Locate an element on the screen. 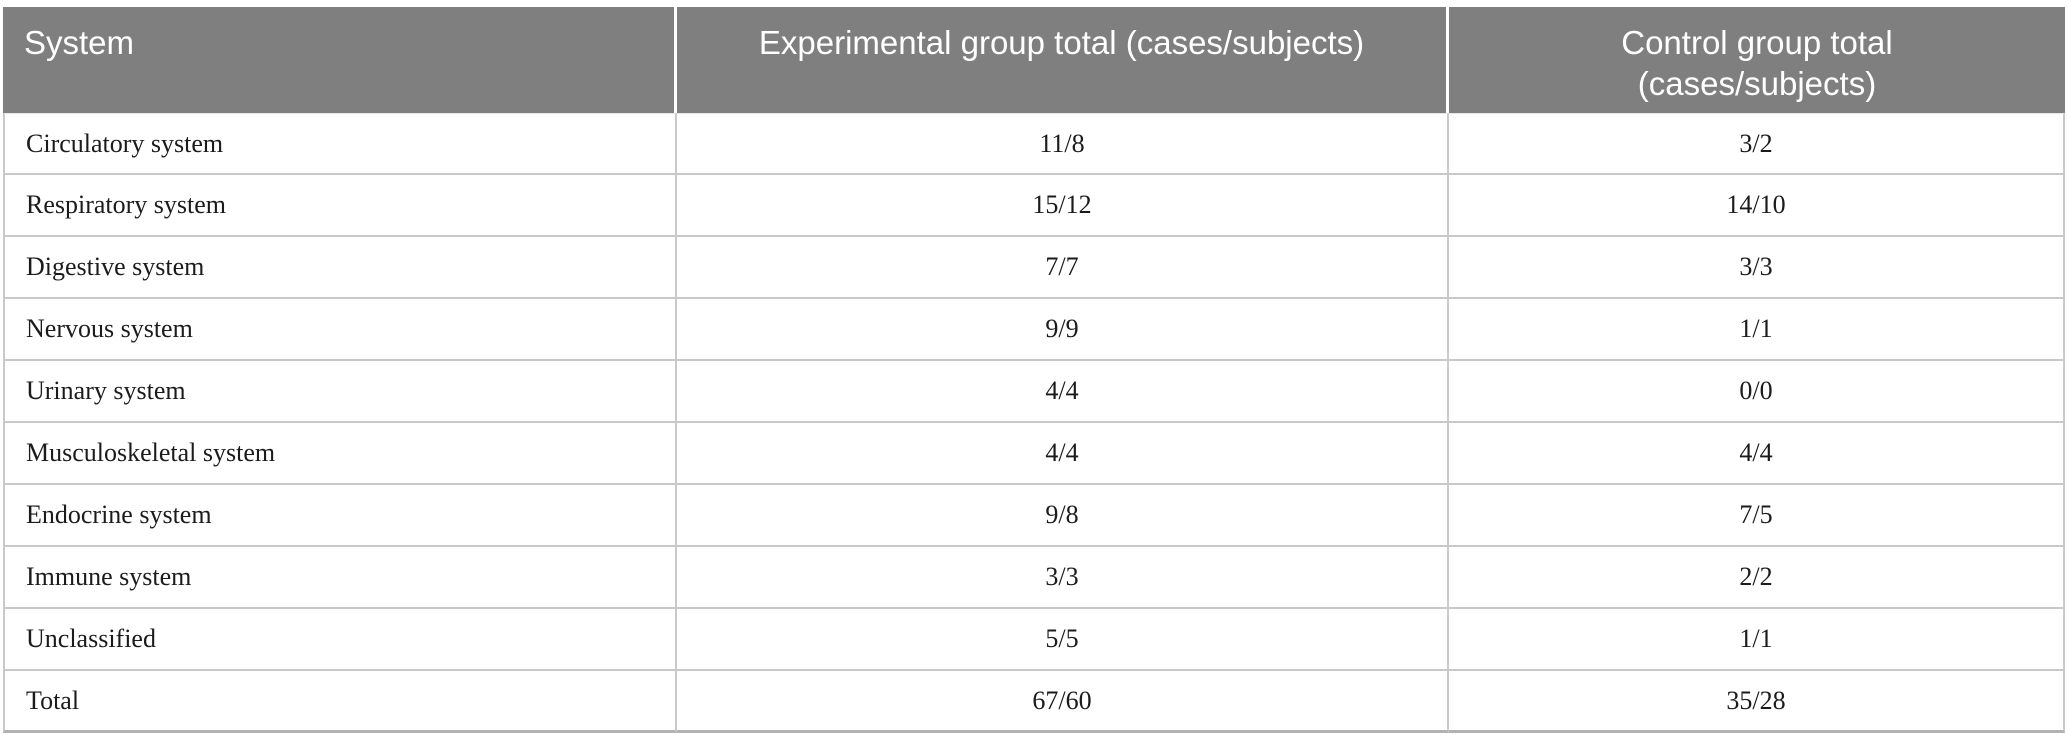 The height and width of the screenshot is (747, 2068). column-header-control-label: Control group total (cases/subjects) is located at coordinates (1757, 63).